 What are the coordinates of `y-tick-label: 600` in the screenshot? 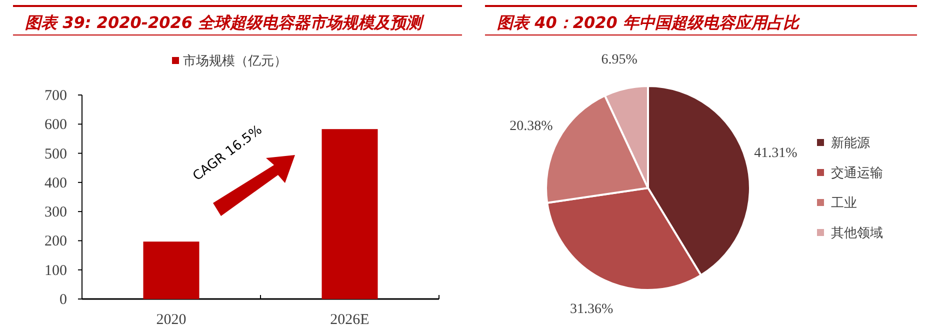 It's located at (55, 125).